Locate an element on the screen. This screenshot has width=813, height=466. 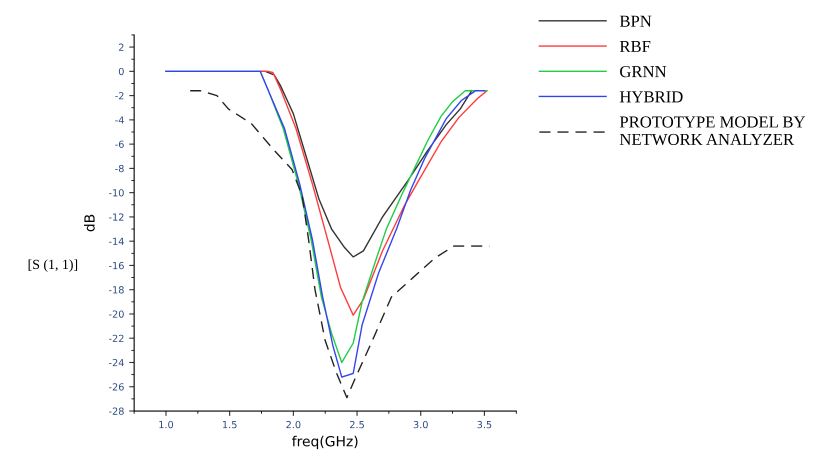
text: [S (1, 1)] is located at coordinates (53, 265).